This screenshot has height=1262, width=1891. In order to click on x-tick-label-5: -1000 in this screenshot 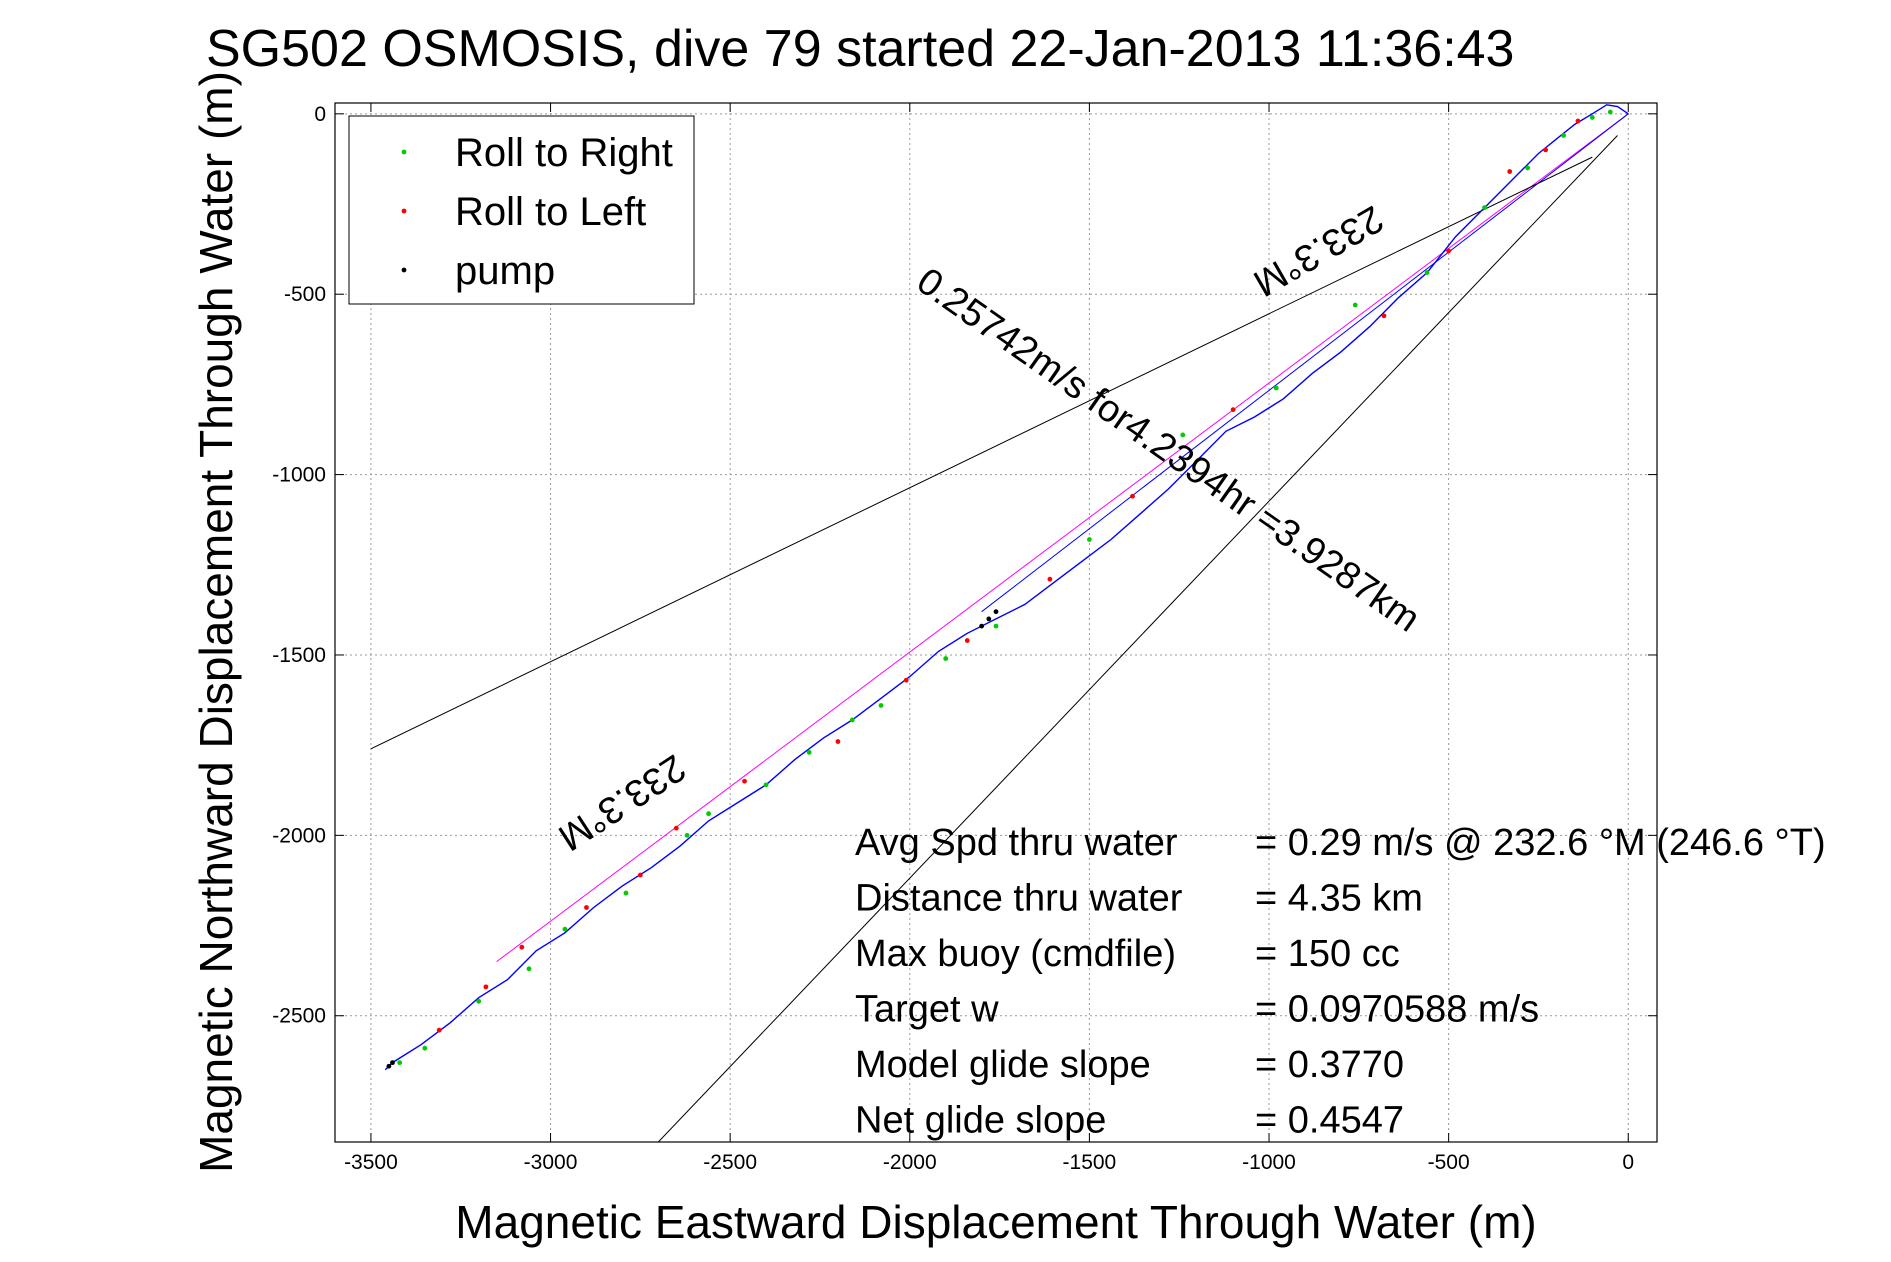, I will do `click(1269, 1162)`.